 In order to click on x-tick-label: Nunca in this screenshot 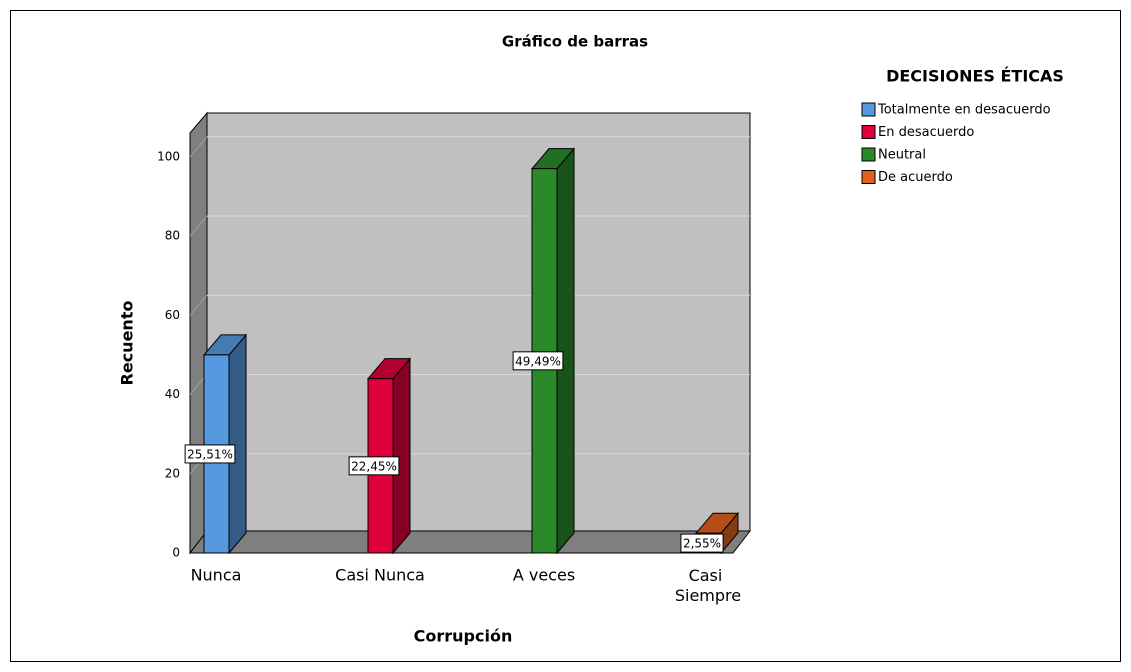, I will do `click(216, 575)`.